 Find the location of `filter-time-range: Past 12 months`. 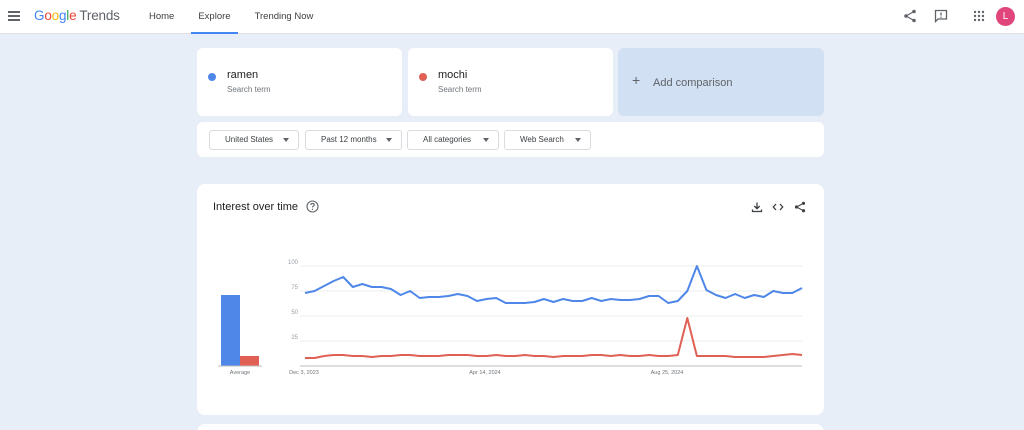

filter-time-range: Past 12 months is located at coordinates (353, 140).